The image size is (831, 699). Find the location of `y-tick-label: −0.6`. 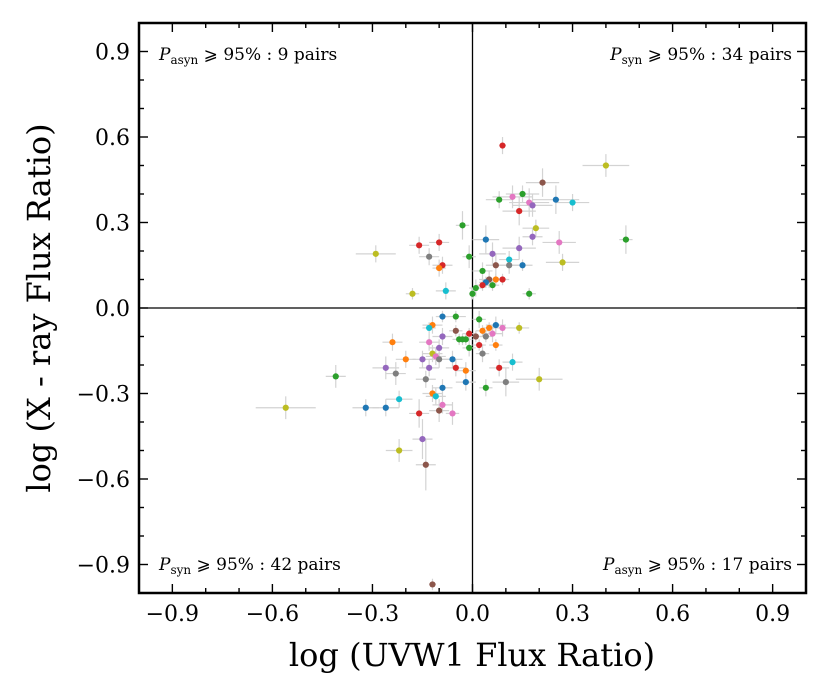

y-tick-label: −0.6 is located at coordinates (103, 480).